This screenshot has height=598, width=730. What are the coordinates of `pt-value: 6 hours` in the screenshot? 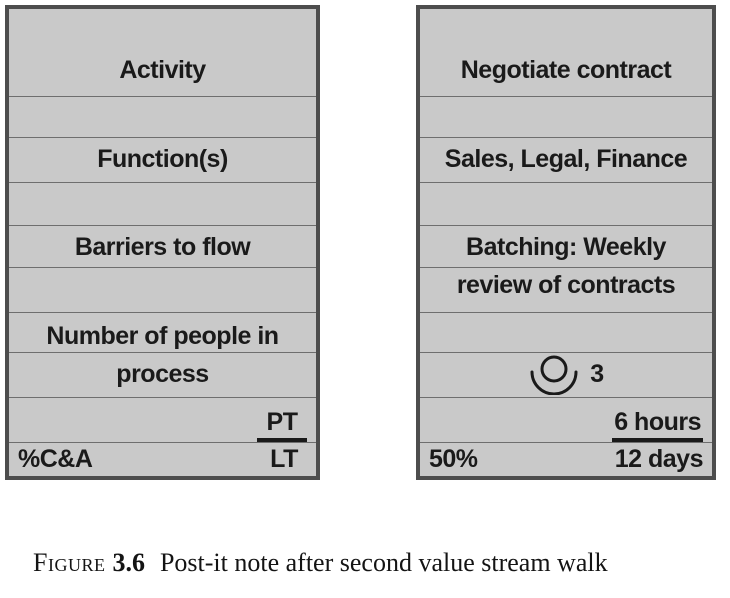 It's located at (657, 424).